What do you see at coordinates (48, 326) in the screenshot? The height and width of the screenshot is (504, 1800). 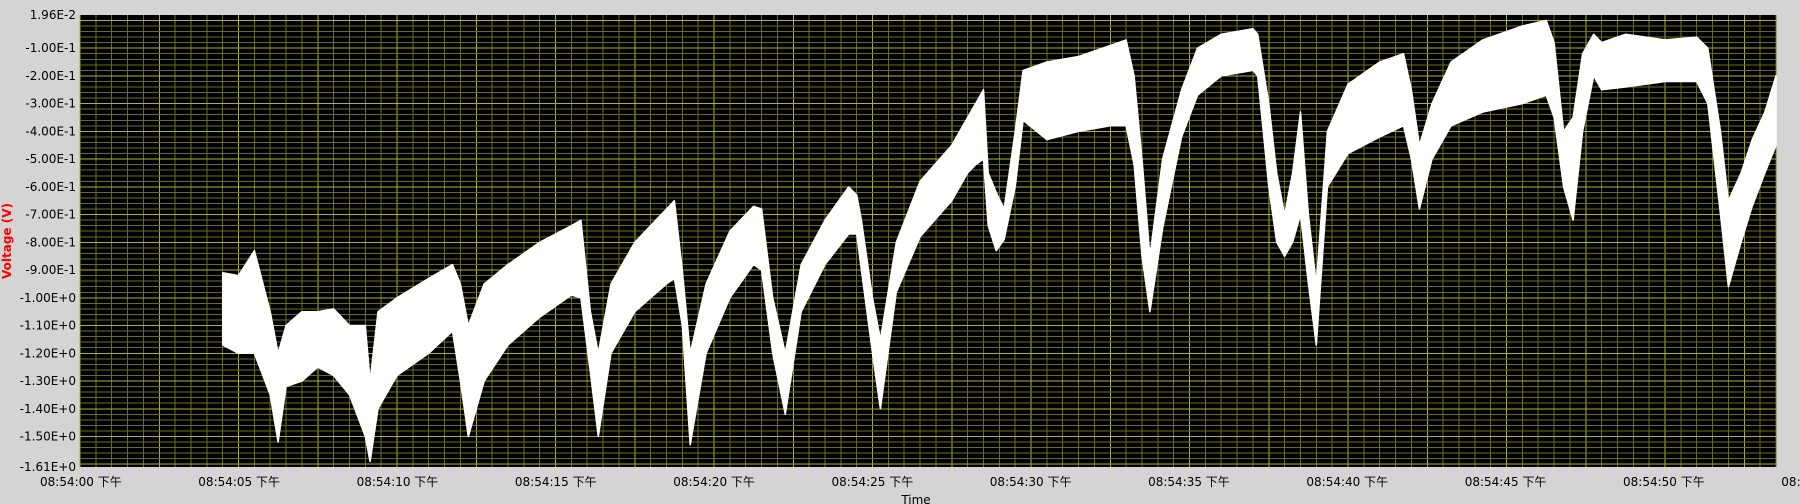 I see `y-tick-label: -1.10E+0` at bounding box center [48, 326].